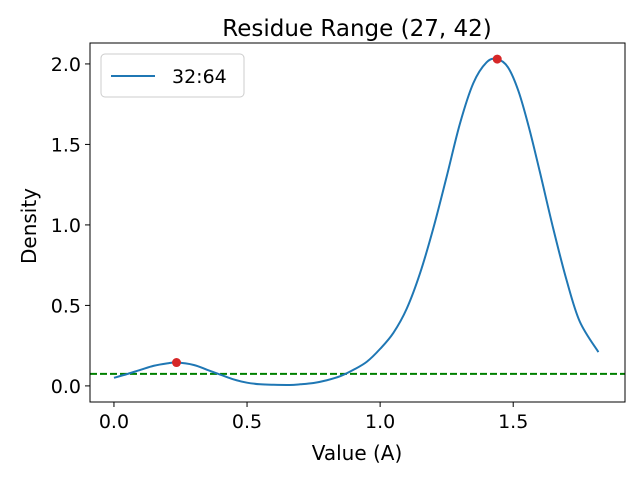 The width and height of the screenshot is (640, 480). Describe the element at coordinates (66, 226) in the screenshot. I see `y-tick-label: 1.0` at that location.